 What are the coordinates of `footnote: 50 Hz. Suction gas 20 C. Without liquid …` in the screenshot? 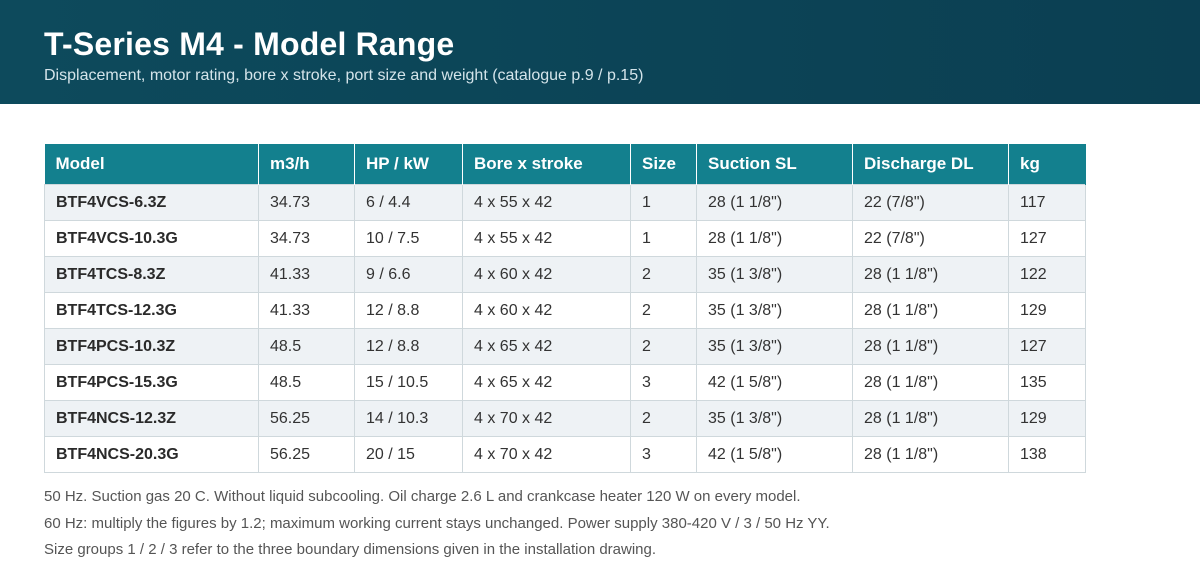 It's located at (422, 496).